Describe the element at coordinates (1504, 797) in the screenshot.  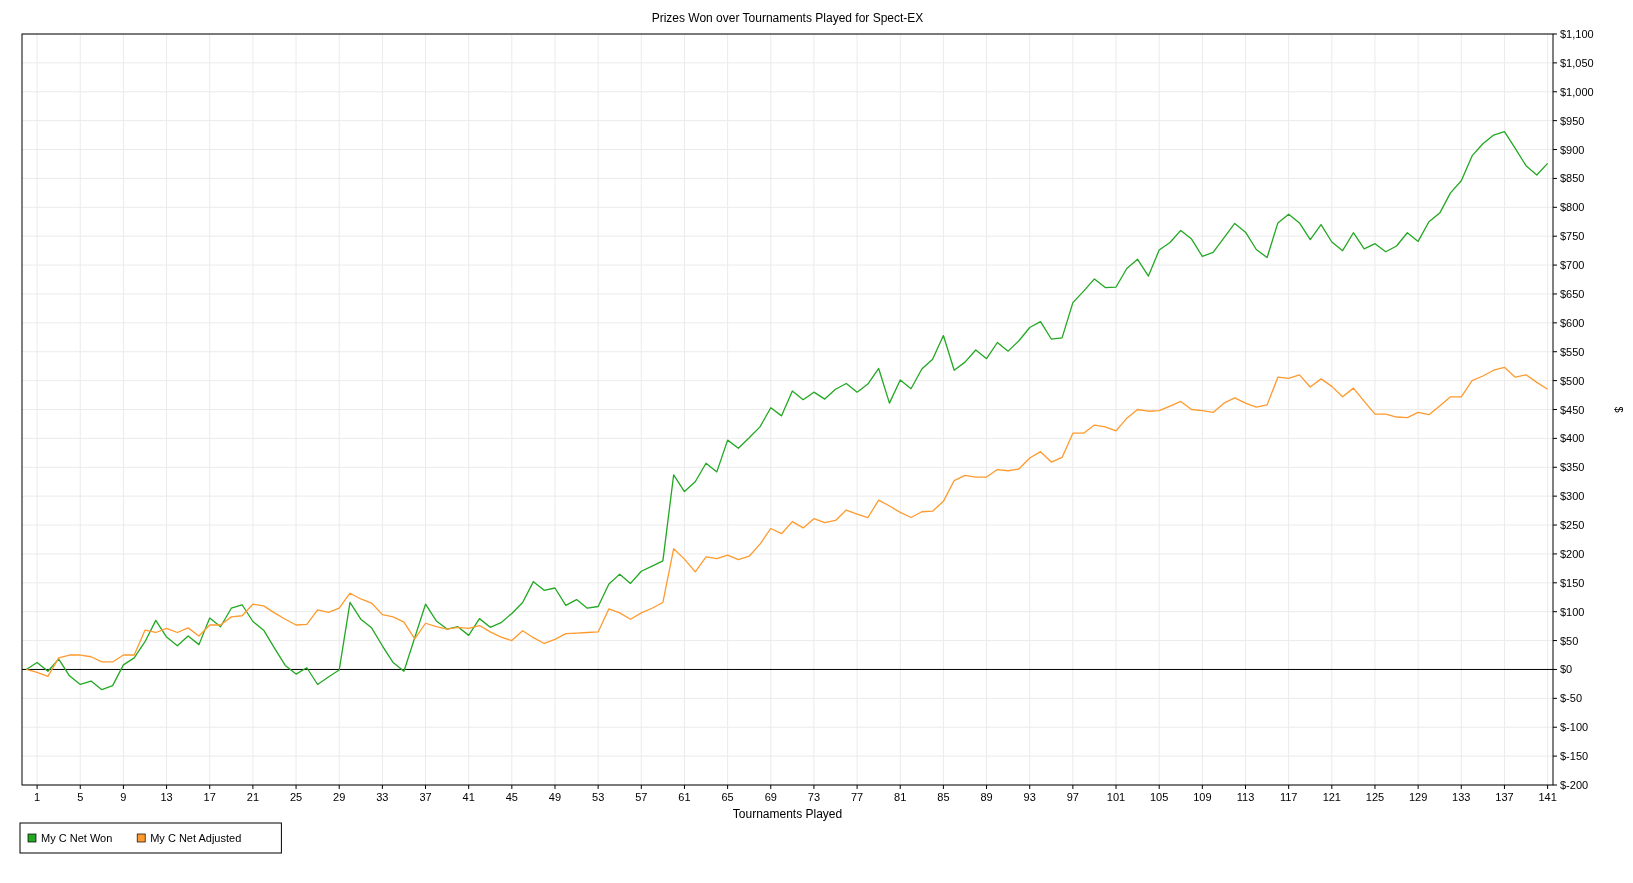
I see `x-tick-label: 137` at that location.